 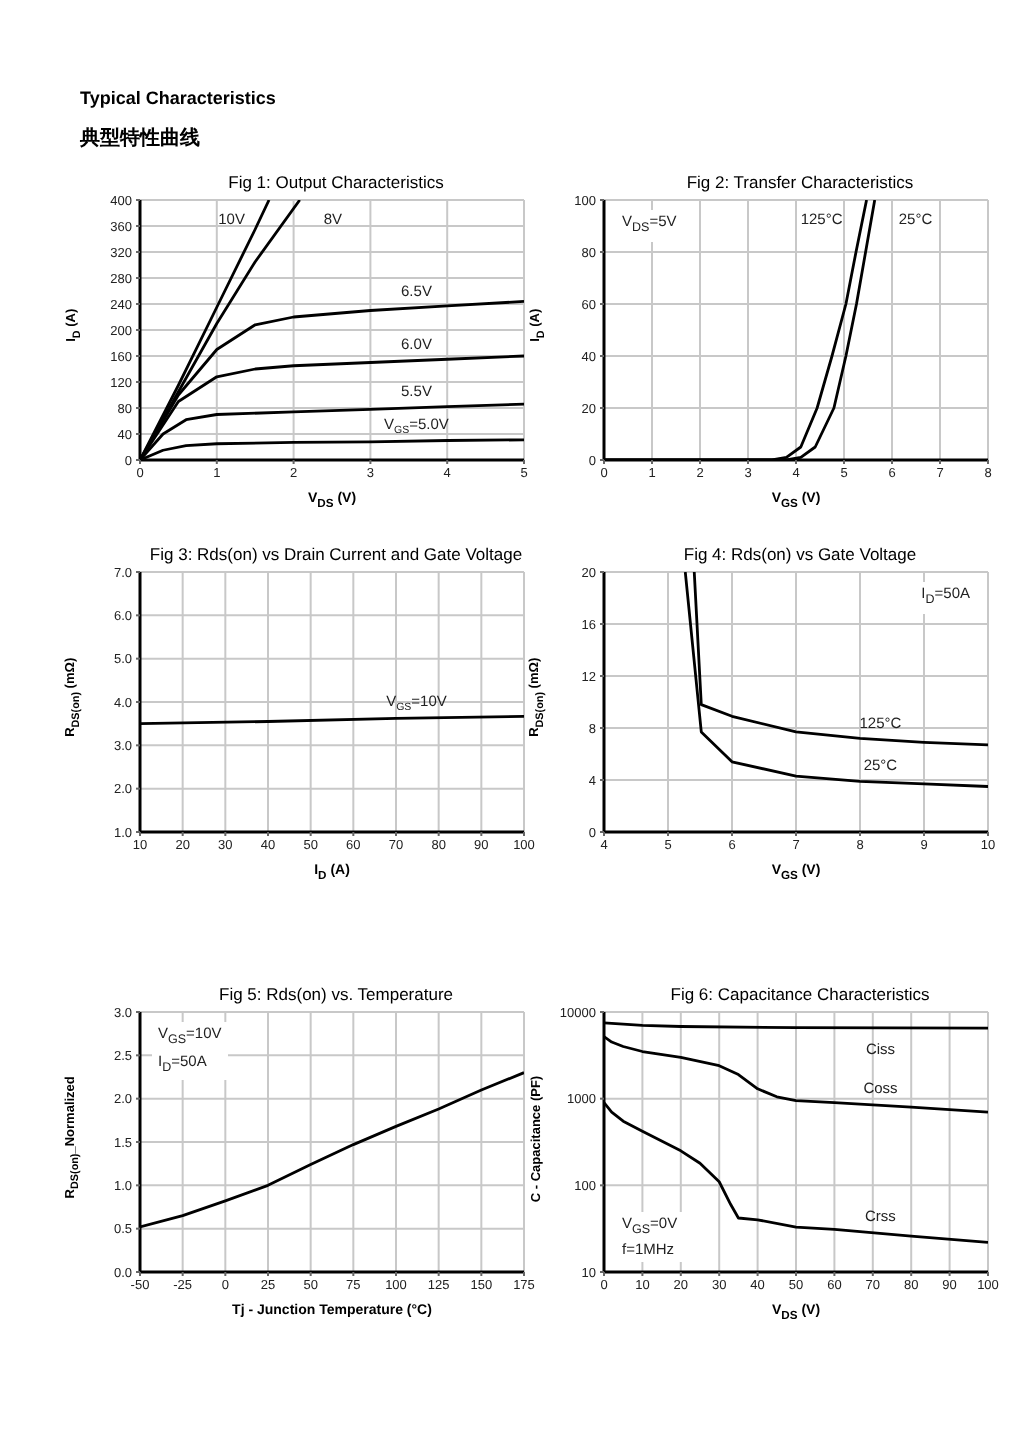 What do you see at coordinates (800, 993) in the screenshot?
I see `chart-title: Fig 6: Capacitance Characteristics` at bounding box center [800, 993].